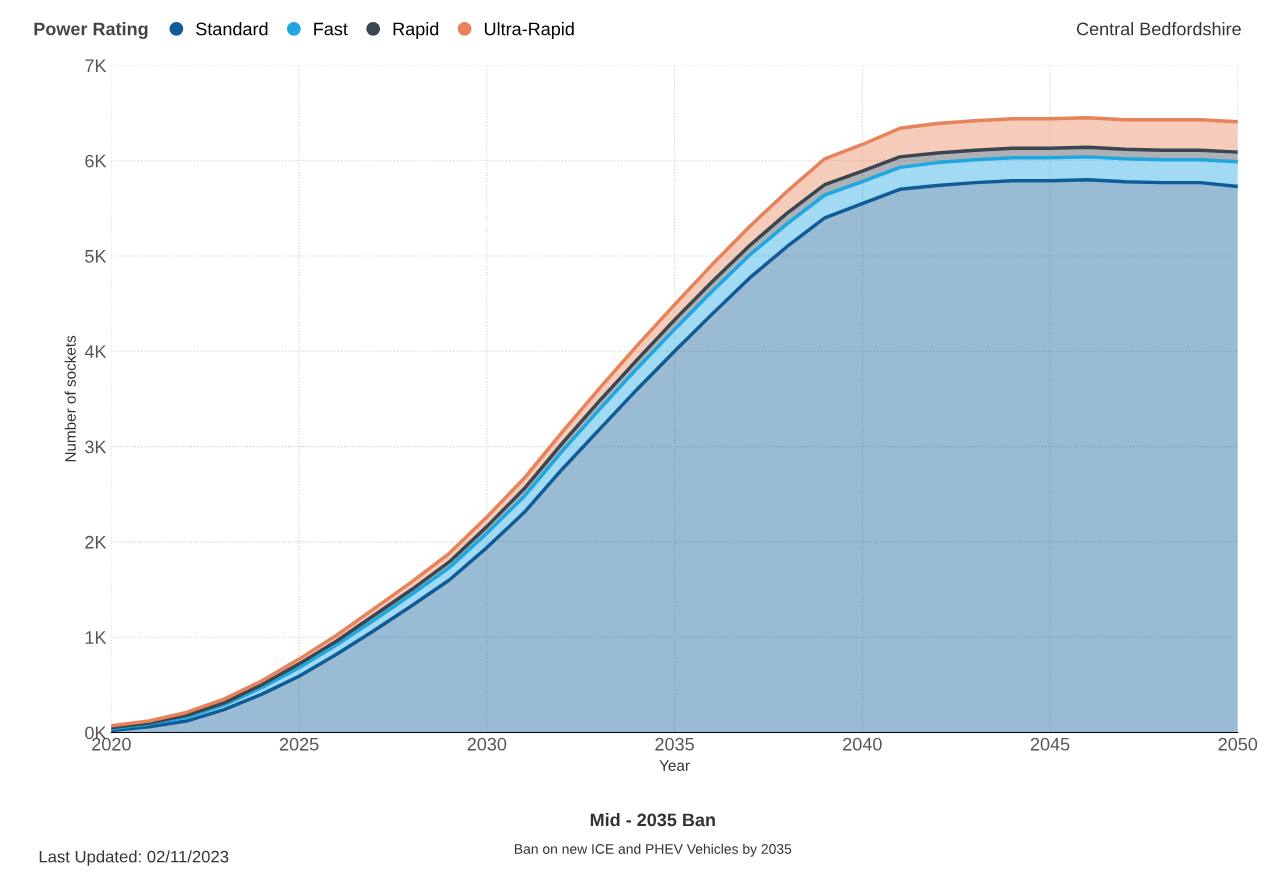 This screenshot has width=1280, height=872. What do you see at coordinates (674, 765) in the screenshot?
I see `x-axis-title: Year` at bounding box center [674, 765].